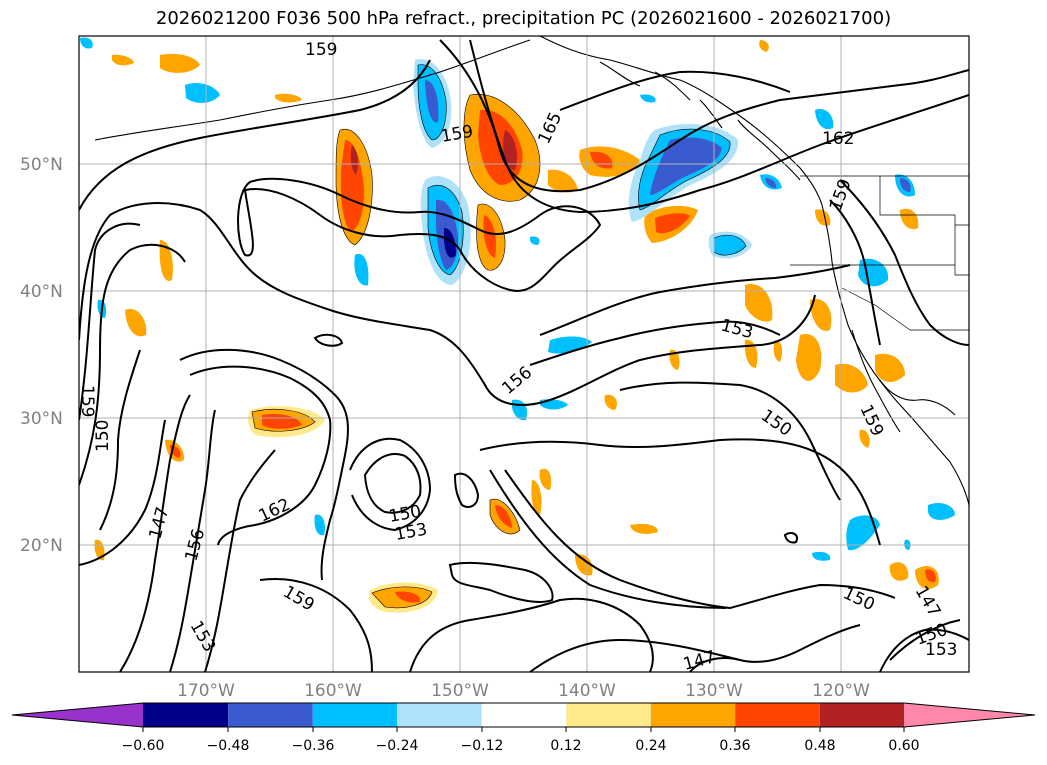 This screenshot has height=765, width=1047. Describe the element at coordinates (841, 691) in the screenshot. I see `lon-label-120w: 120°W` at that location.